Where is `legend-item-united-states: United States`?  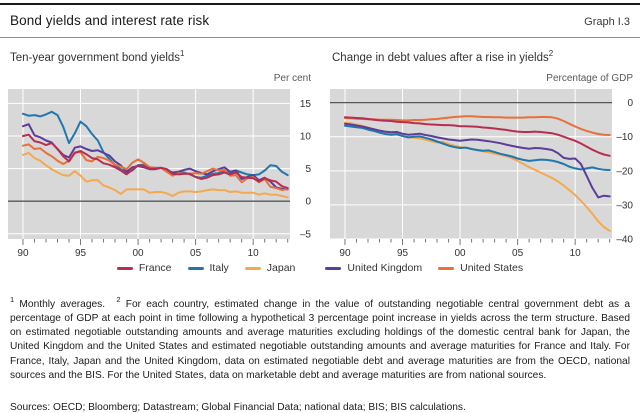 legend-item-united-states: United States is located at coordinates (480, 268).